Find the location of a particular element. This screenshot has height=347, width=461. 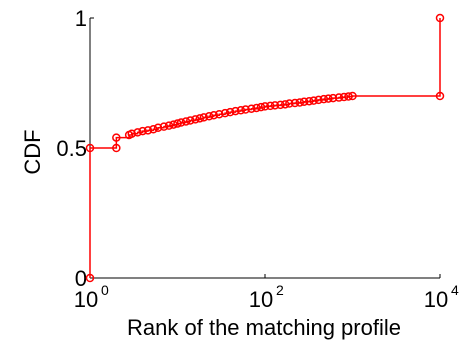

y-tick-label: 1 is located at coordinates (81, 18).